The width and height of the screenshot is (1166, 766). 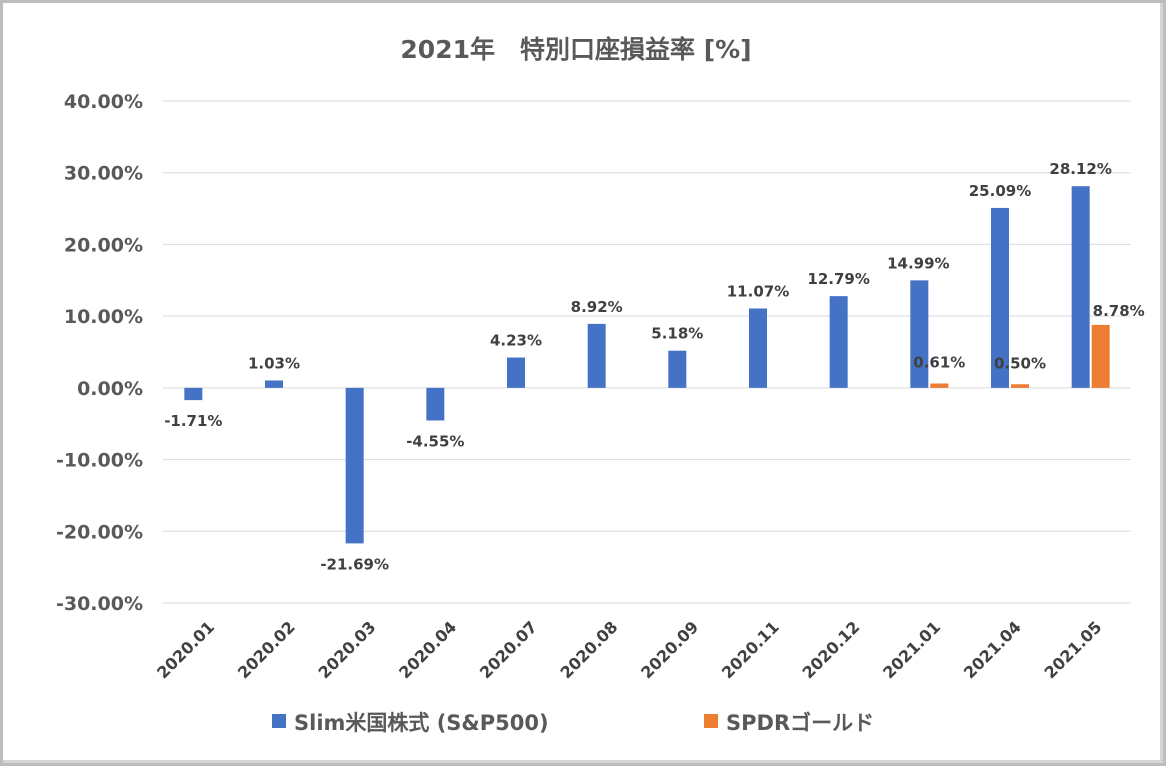 What do you see at coordinates (516, 341) in the screenshot?
I see `data-label: 4.23%` at bounding box center [516, 341].